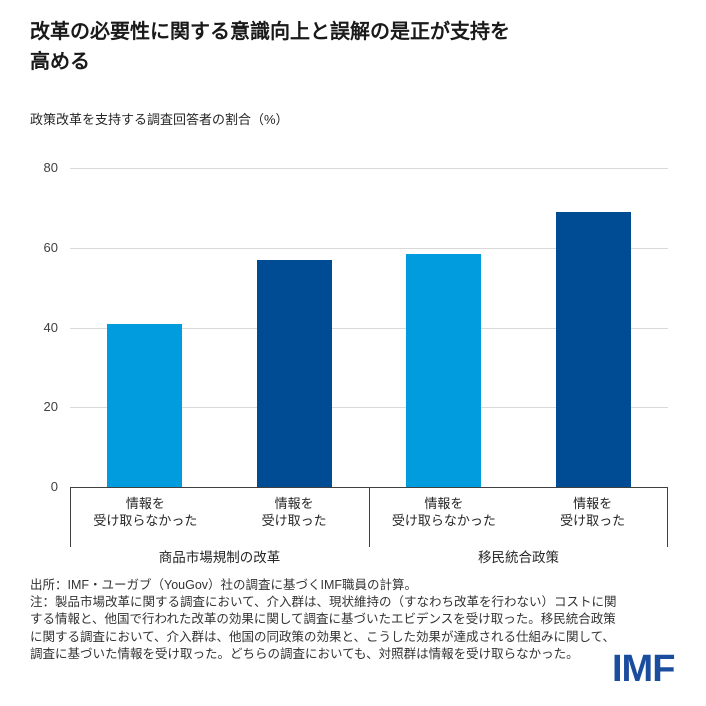  What do you see at coordinates (224, 585) in the screenshot?
I see `source-note: 出所：IMF・ユーガブ（YouGov）社の調査に基づくIMF職員の計算。` at bounding box center [224, 585].